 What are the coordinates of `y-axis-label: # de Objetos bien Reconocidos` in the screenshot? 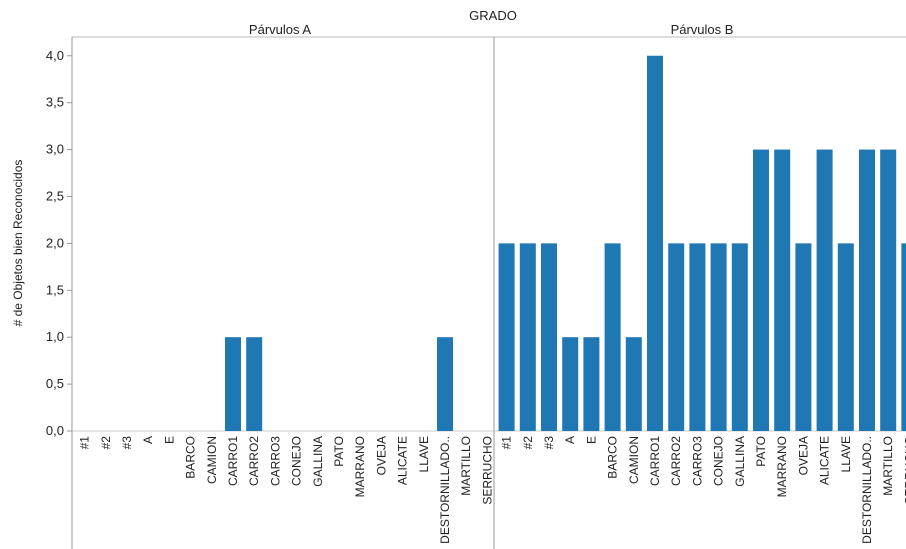 It's located at (18, 243).